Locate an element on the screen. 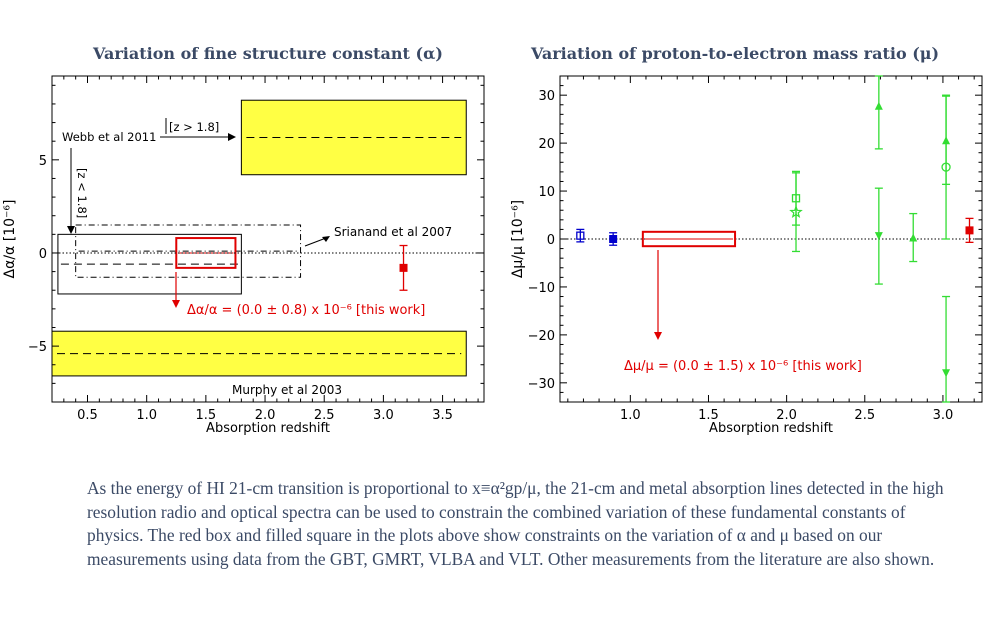 The image size is (1001, 621). annotation-lowz-arrowhead is located at coordinates (71, 230).